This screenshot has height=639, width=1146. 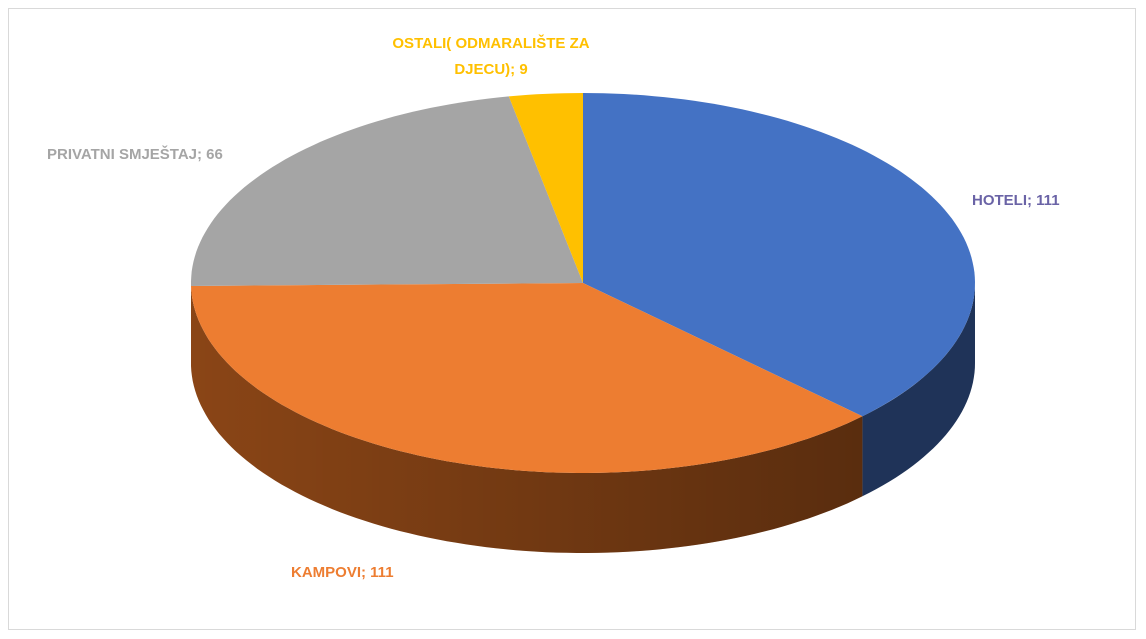 I want to click on data-label: OSTALI( ODMARALIŠTE ZA DJECU); 9, so click(x=491, y=56).